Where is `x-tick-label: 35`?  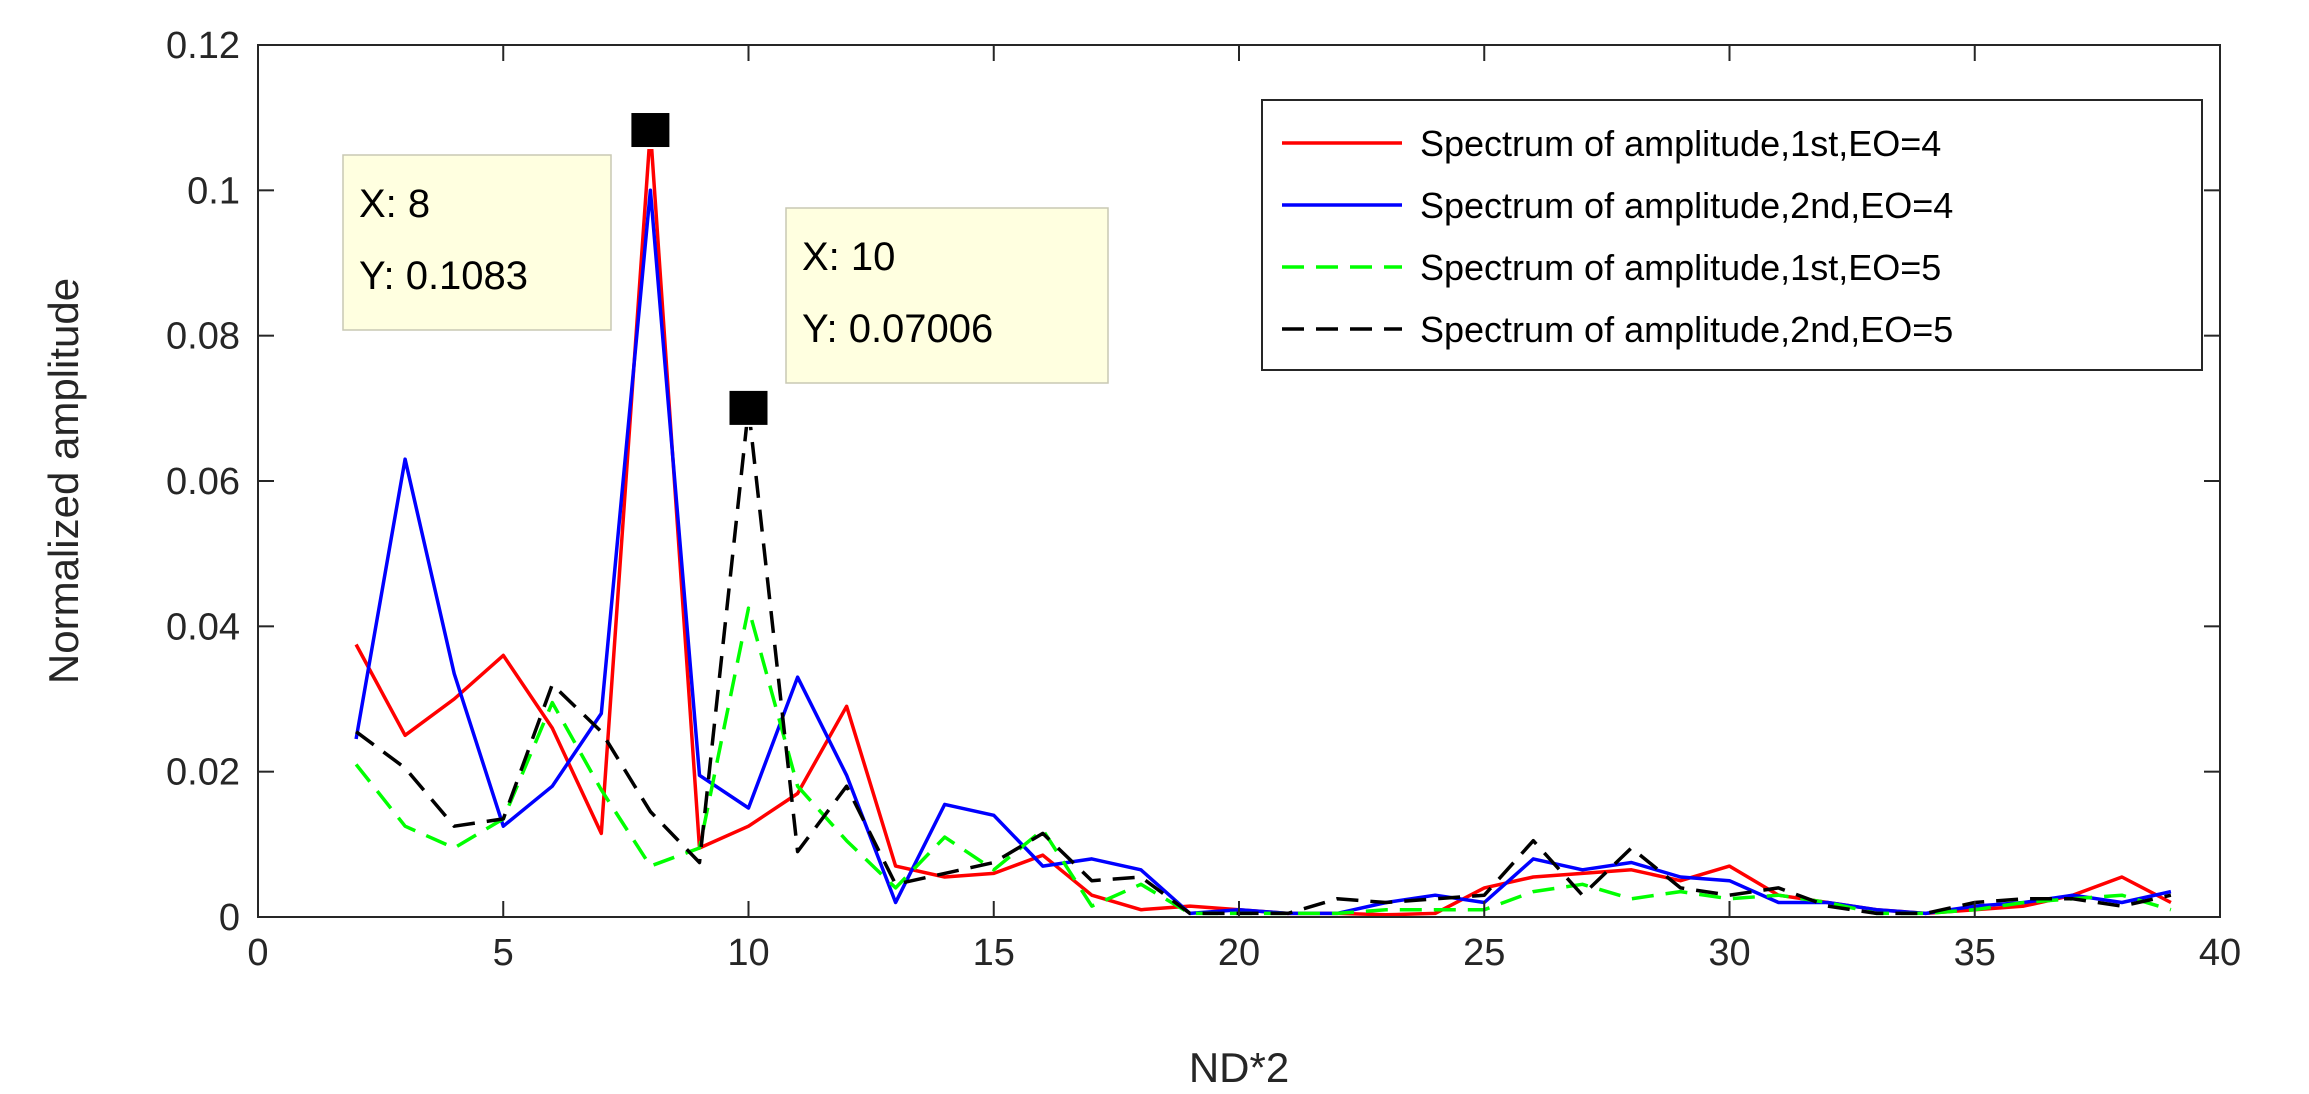 x-tick-label: 35 is located at coordinates (1975, 953).